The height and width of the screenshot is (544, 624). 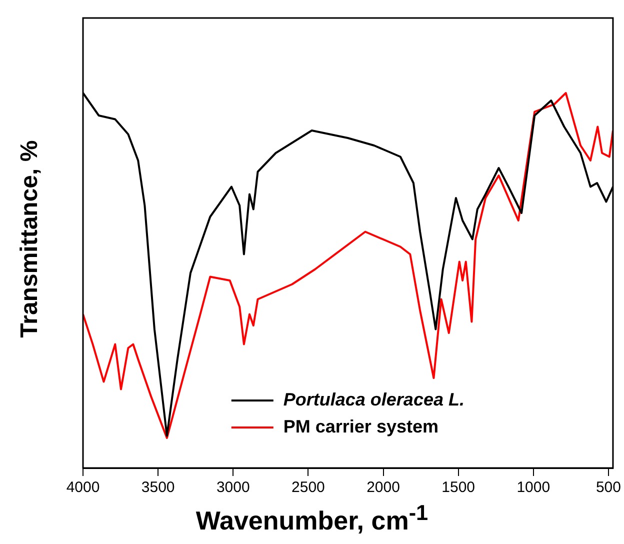 I want to click on x-tick-label: 500, so click(x=608, y=487).